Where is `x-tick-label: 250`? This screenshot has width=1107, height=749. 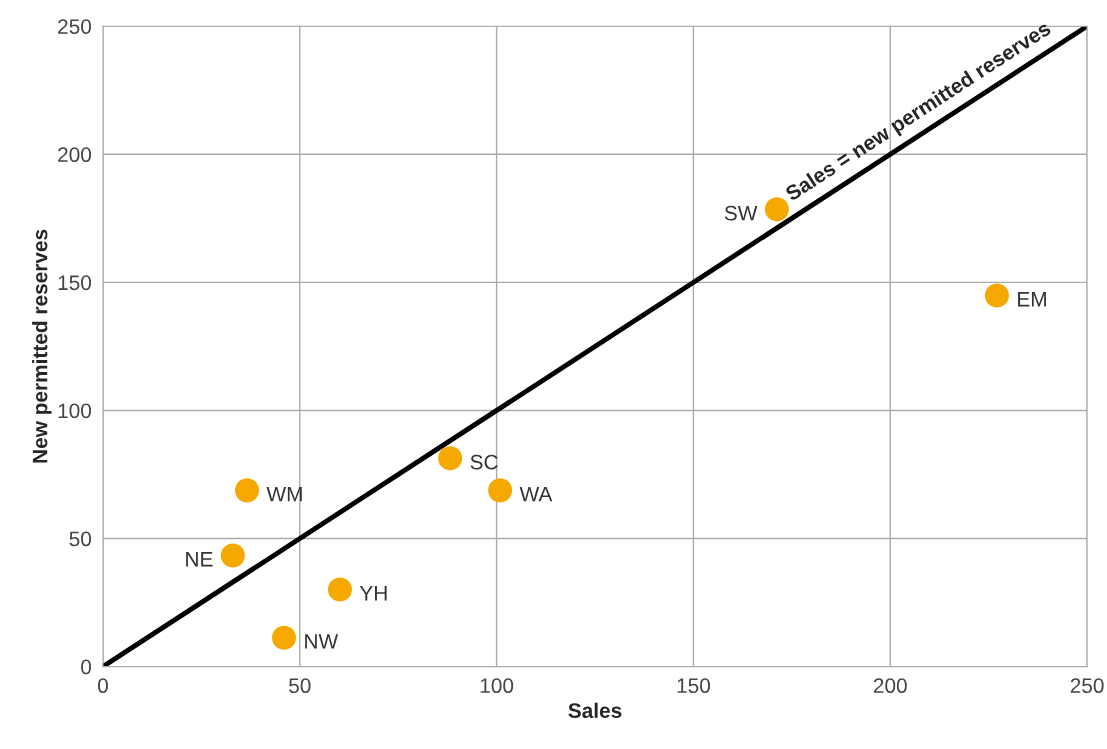
x-tick-label: 250 is located at coordinates (1087, 686).